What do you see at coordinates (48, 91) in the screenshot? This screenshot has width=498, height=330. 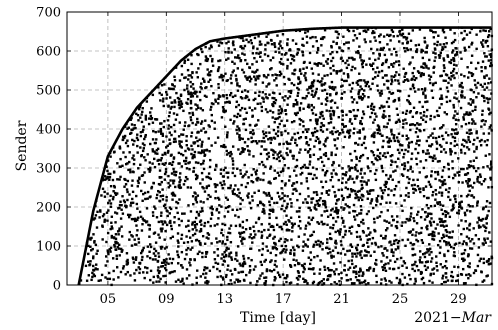 I see `y-tick-label: 500` at bounding box center [48, 91].